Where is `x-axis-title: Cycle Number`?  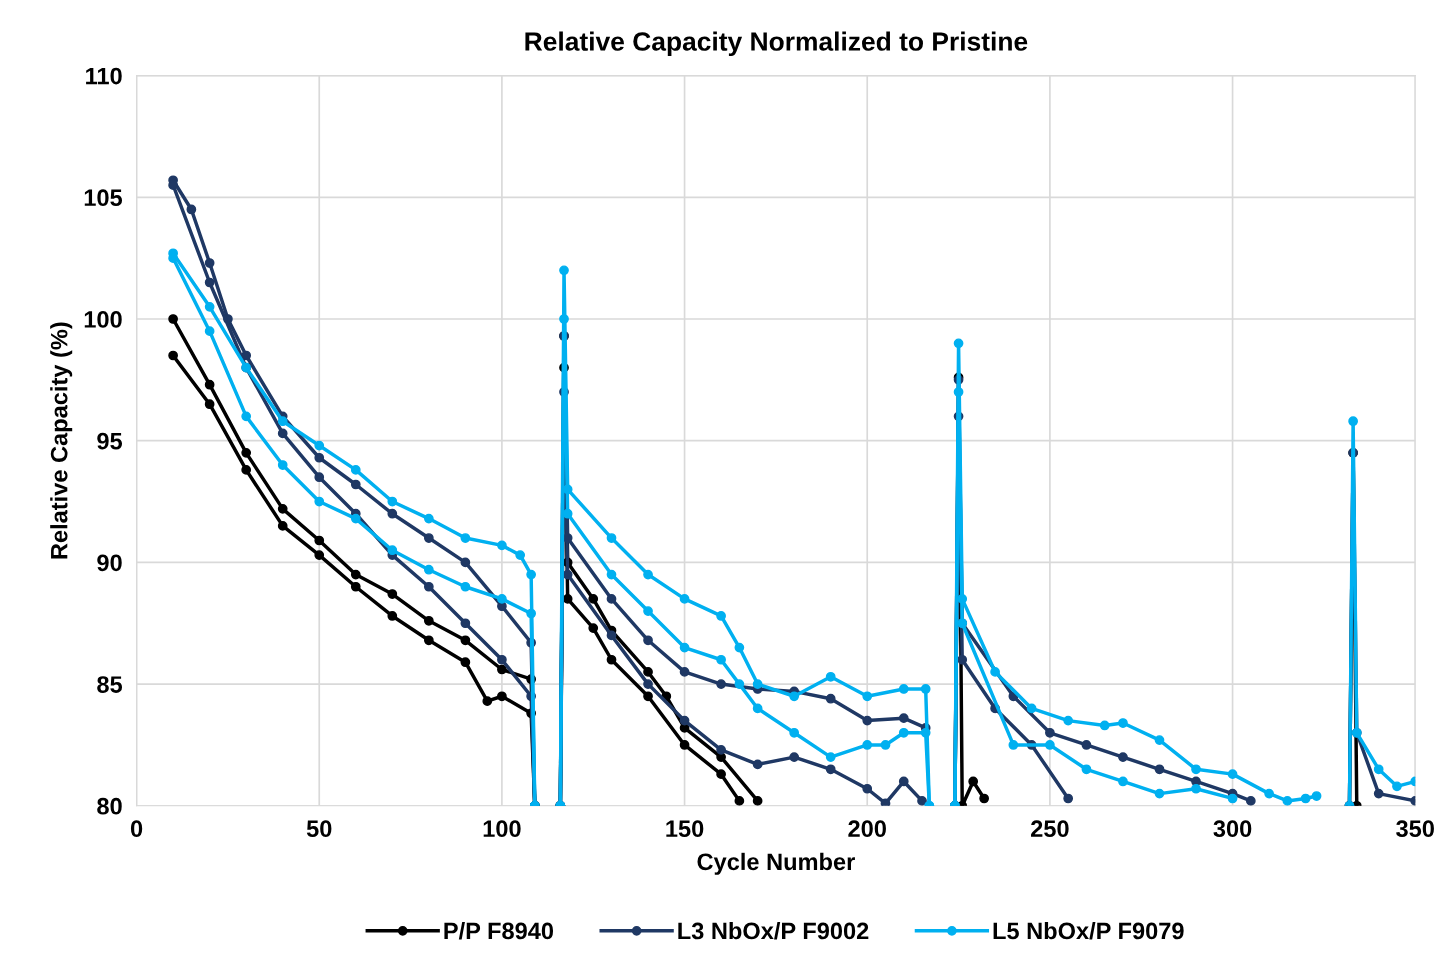
x-axis-title: Cycle Number is located at coordinates (776, 863).